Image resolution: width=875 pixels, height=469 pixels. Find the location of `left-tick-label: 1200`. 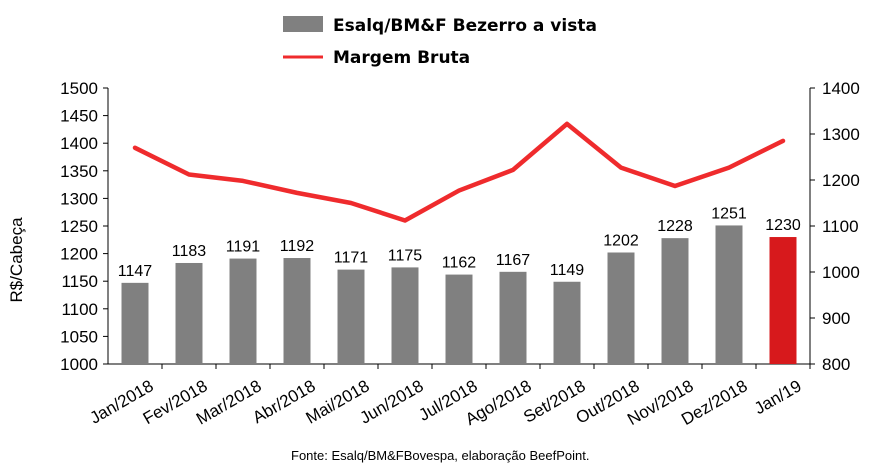

left-tick-label: 1200 is located at coordinates (79, 254).